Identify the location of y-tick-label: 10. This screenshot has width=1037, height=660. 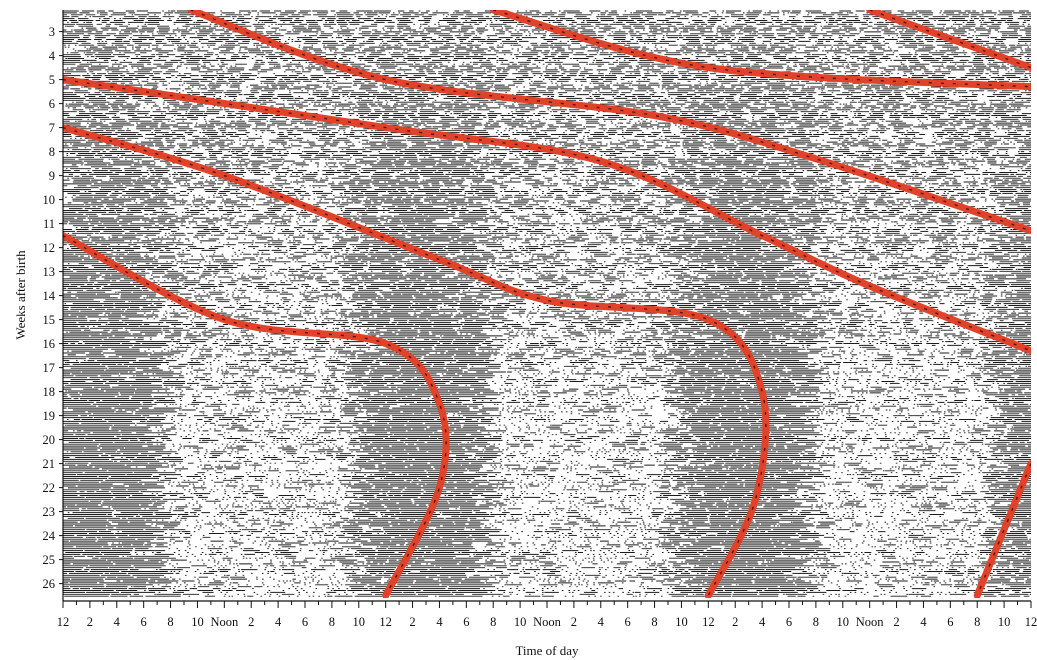
(49, 200).